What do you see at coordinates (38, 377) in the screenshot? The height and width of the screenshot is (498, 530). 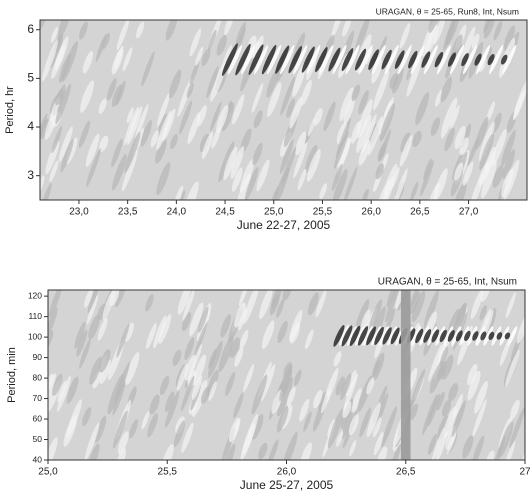 I see `y-tick-label: 80` at bounding box center [38, 377].